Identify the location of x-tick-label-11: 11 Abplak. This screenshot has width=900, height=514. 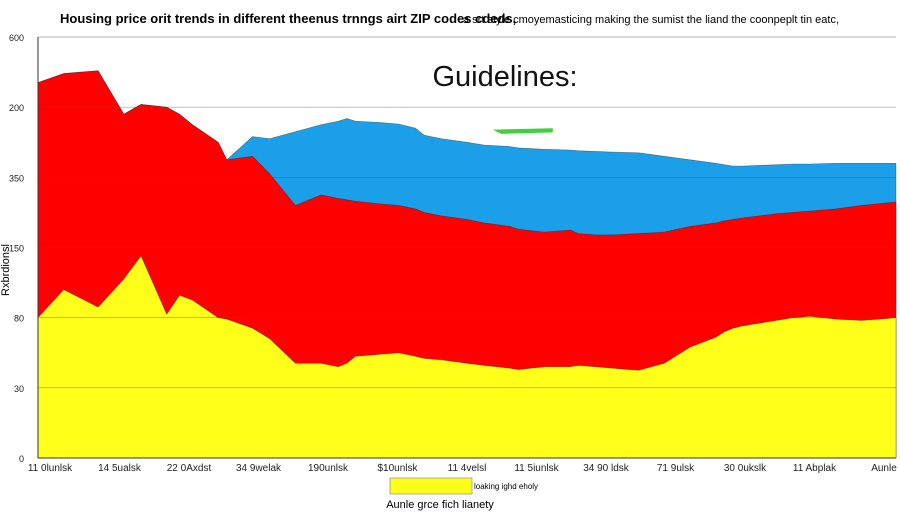
(815, 468).